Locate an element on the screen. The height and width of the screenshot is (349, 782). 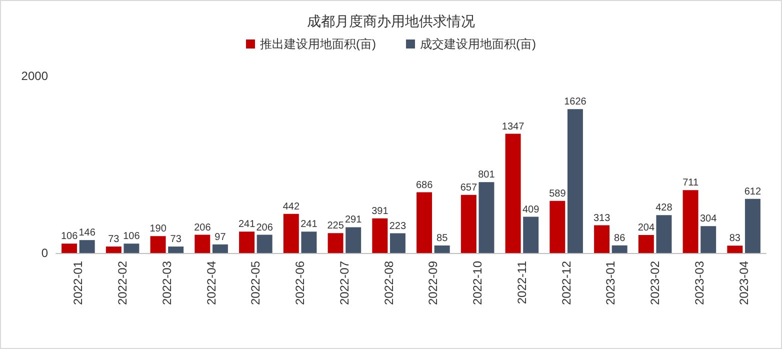
data-label: 304 is located at coordinates (709, 219).